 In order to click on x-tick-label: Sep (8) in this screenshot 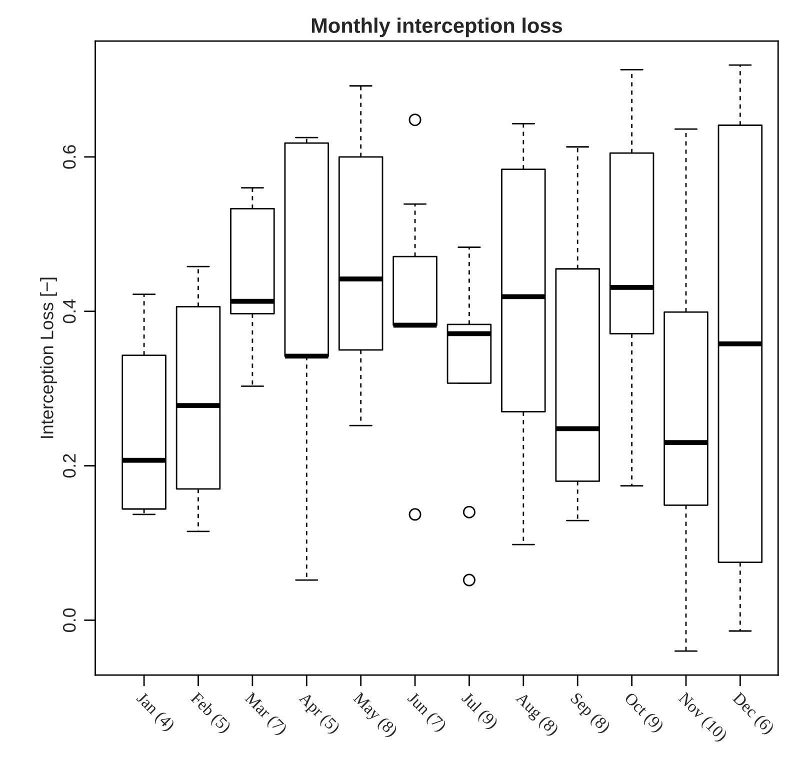, I will do `click(590, 714)`.